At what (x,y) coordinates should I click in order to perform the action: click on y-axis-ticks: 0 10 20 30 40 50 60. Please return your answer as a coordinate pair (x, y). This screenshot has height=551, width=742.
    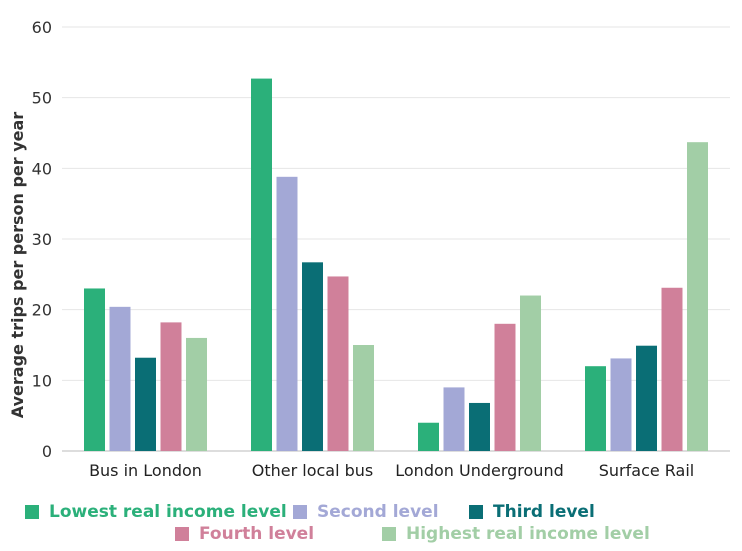
    Looking at the image, I should click on (42, 239).